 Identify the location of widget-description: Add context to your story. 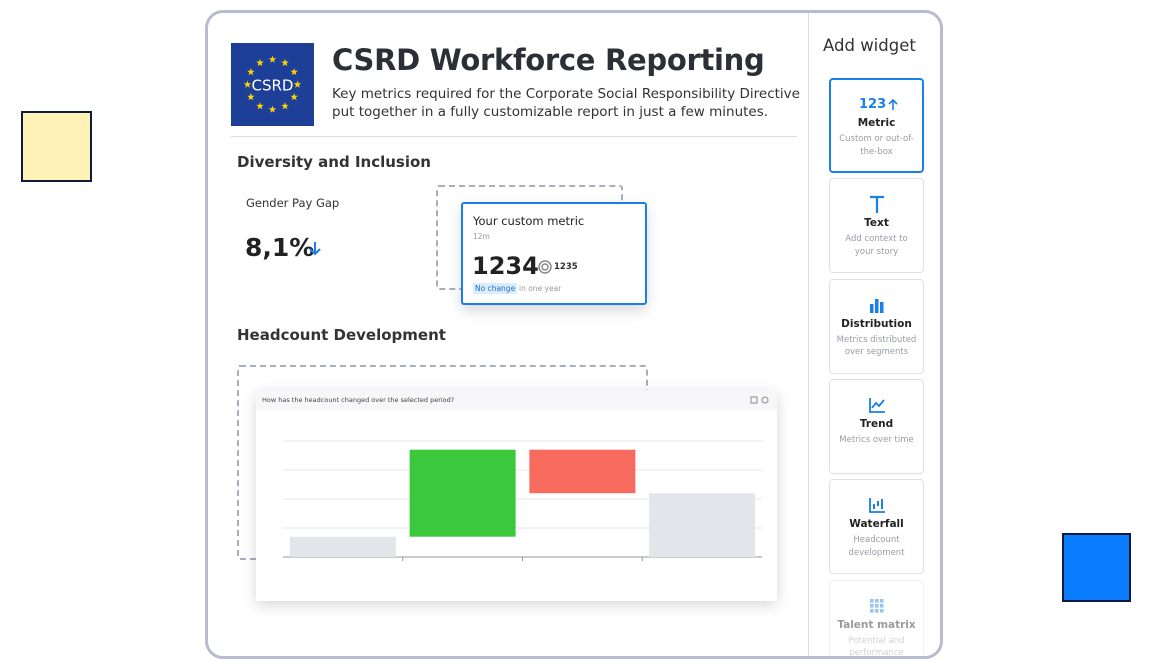
(876, 245).